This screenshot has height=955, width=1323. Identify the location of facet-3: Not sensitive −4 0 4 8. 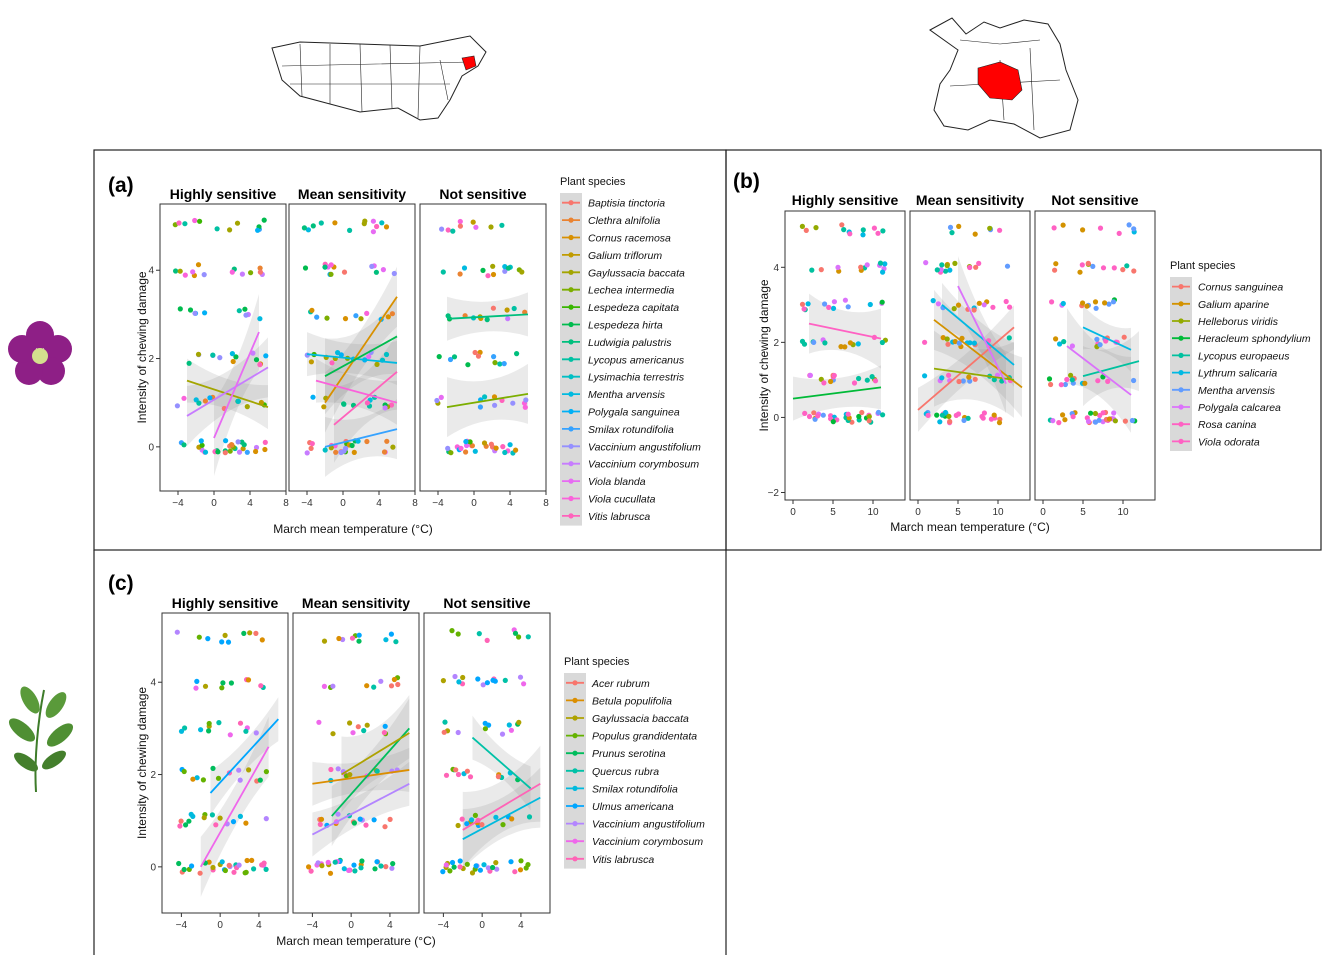
(484, 347).